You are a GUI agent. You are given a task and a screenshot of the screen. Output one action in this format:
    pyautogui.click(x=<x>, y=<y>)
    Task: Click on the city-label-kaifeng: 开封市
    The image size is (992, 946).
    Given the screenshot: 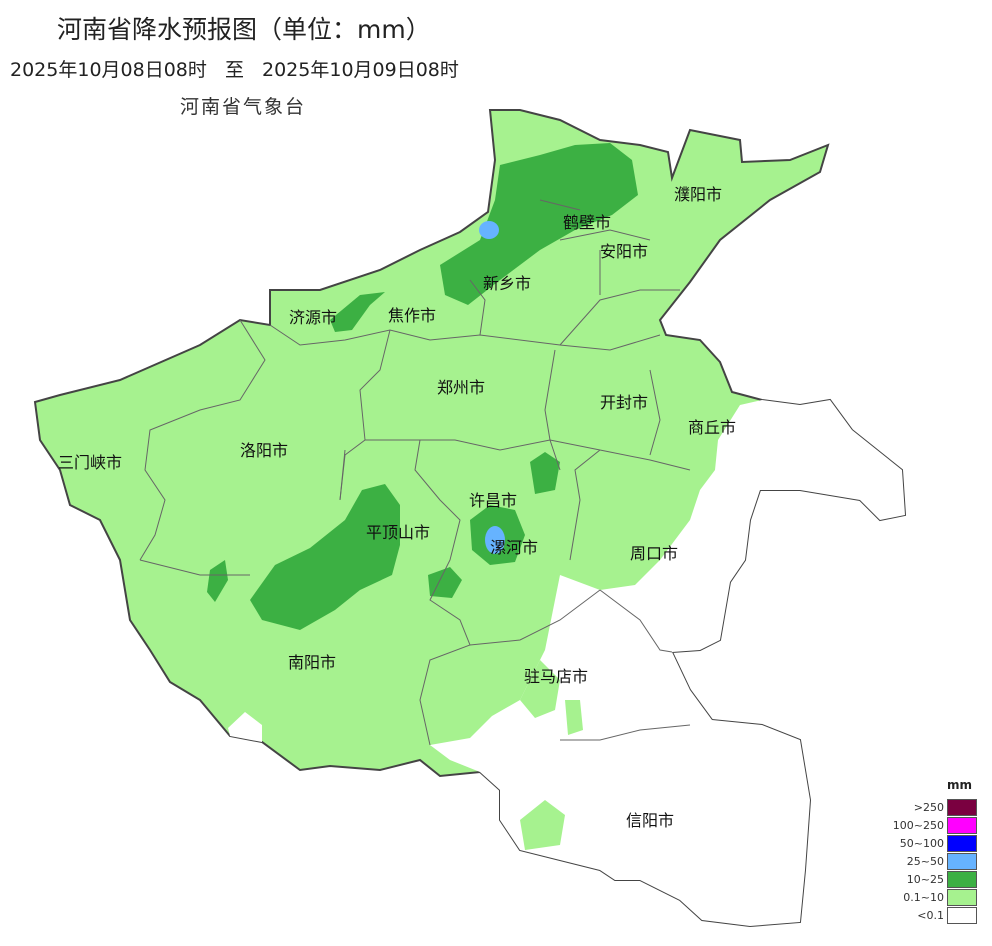 What is the action you would take?
    pyautogui.click(x=624, y=402)
    